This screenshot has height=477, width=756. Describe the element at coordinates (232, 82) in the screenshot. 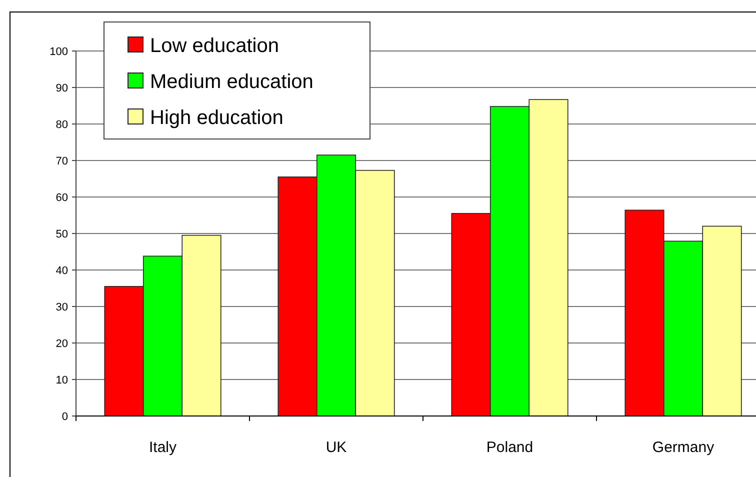

I see `legend-label: Medium education` at that location.